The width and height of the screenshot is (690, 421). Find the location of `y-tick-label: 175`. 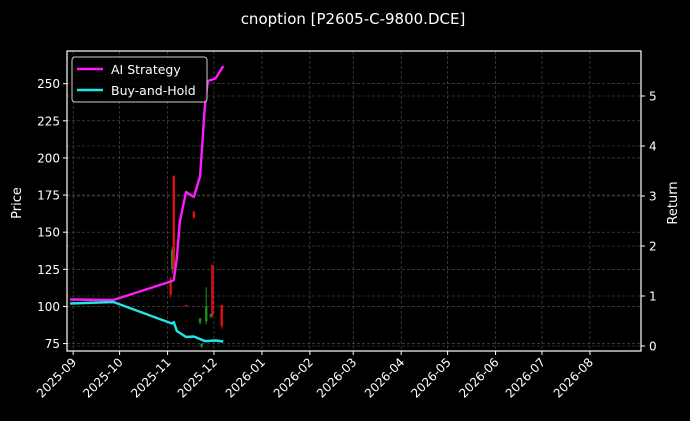

y-tick-label: 175 is located at coordinates (48, 196).